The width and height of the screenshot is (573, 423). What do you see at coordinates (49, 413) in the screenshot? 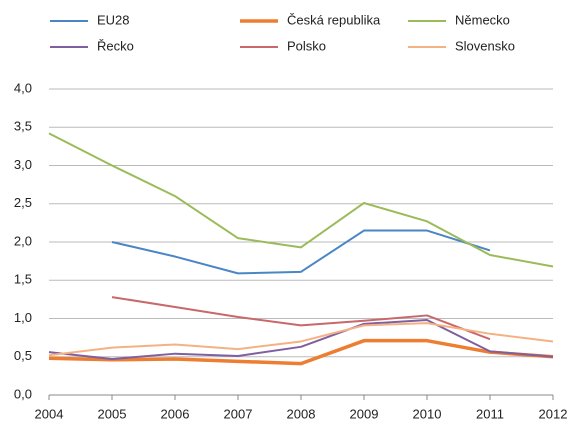
I see `x-tick-label: 2004` at bounding box center [49, 413].